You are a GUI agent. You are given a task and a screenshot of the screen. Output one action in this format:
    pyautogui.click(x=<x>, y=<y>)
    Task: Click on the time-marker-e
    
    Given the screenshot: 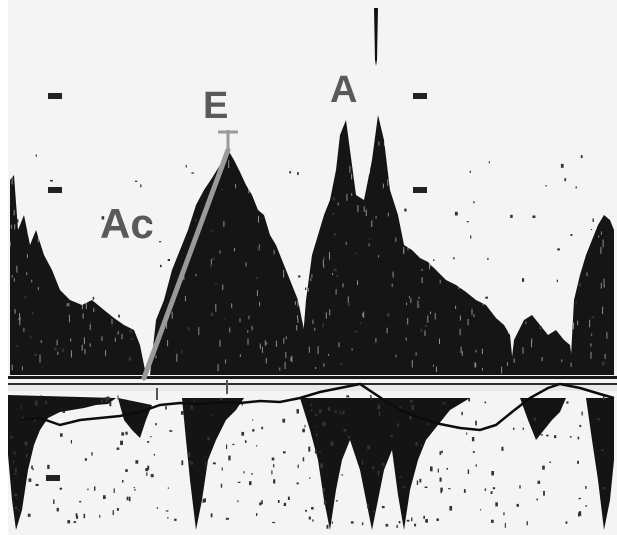 What is the action you would take?
    pyautogui.click(x=227, y=387)
    